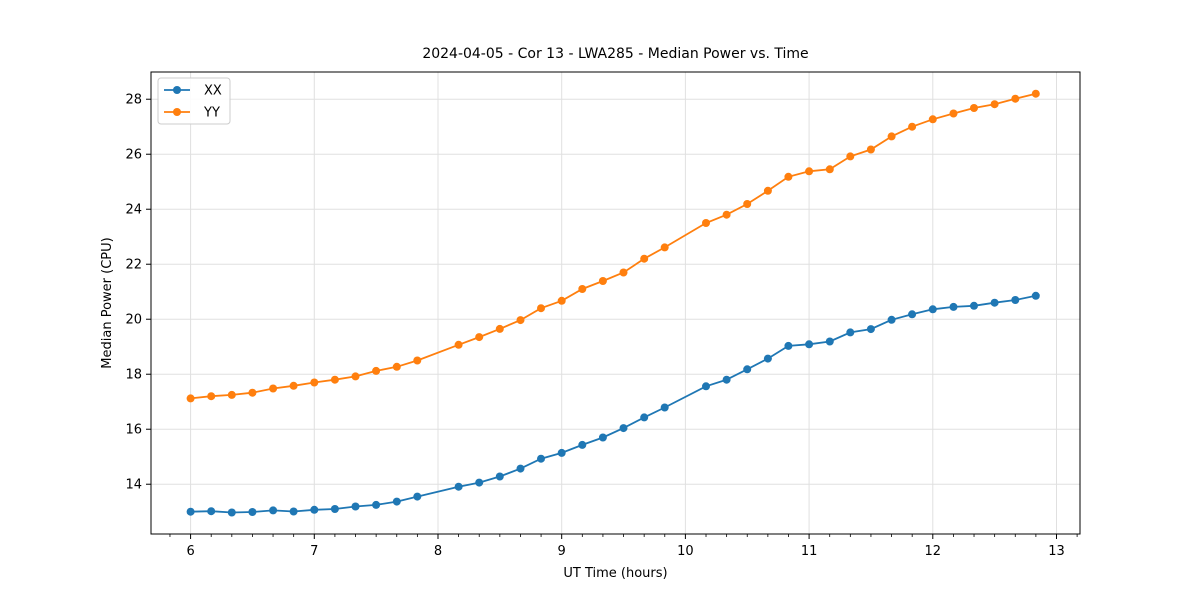 Image resolution: width=1200 pixels, height=604 pixels. Describe the element at coordinates (933, 551) in the screenshot. I see `x-tick-label: 12` at that location.